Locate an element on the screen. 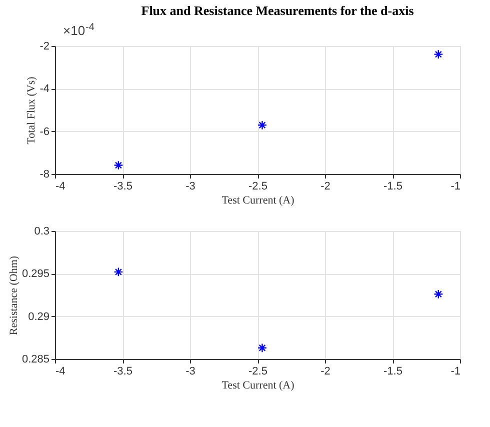 The height and width of the screenshot is (427, 490). y-tick-label: -8 is located at coordinates (45, 174).